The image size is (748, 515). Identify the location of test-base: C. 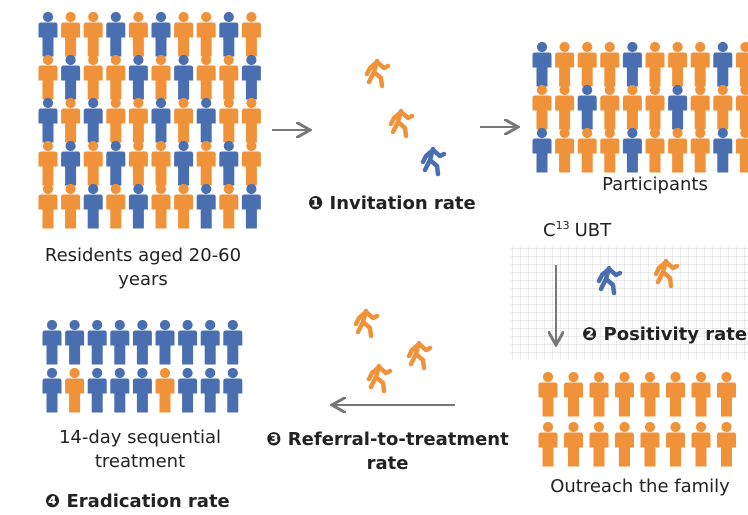
(549, 230).